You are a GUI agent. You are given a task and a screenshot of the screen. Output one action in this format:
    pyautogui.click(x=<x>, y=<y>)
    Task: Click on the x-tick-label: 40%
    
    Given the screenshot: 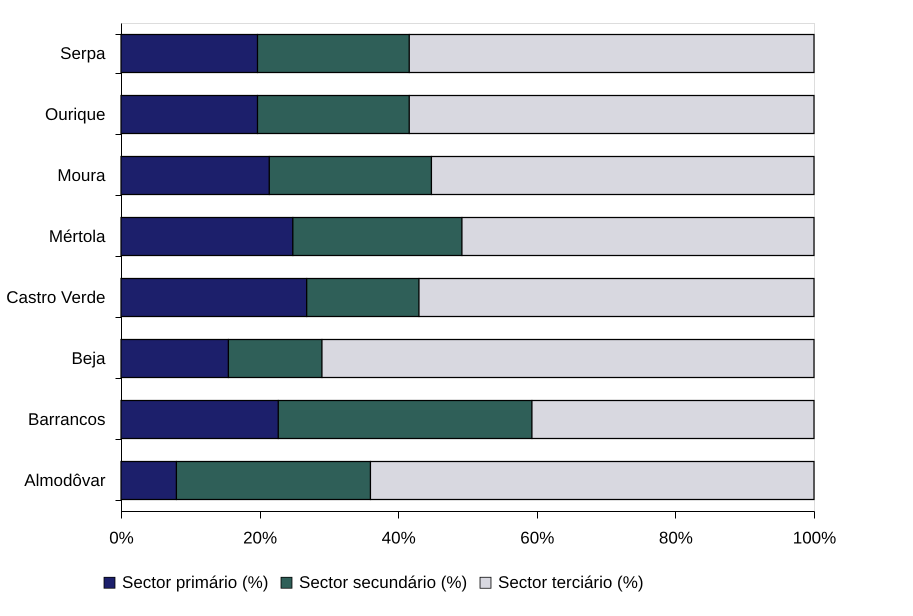 What is the action you would take?
    pyautogui.click(x=399, y=538)
    